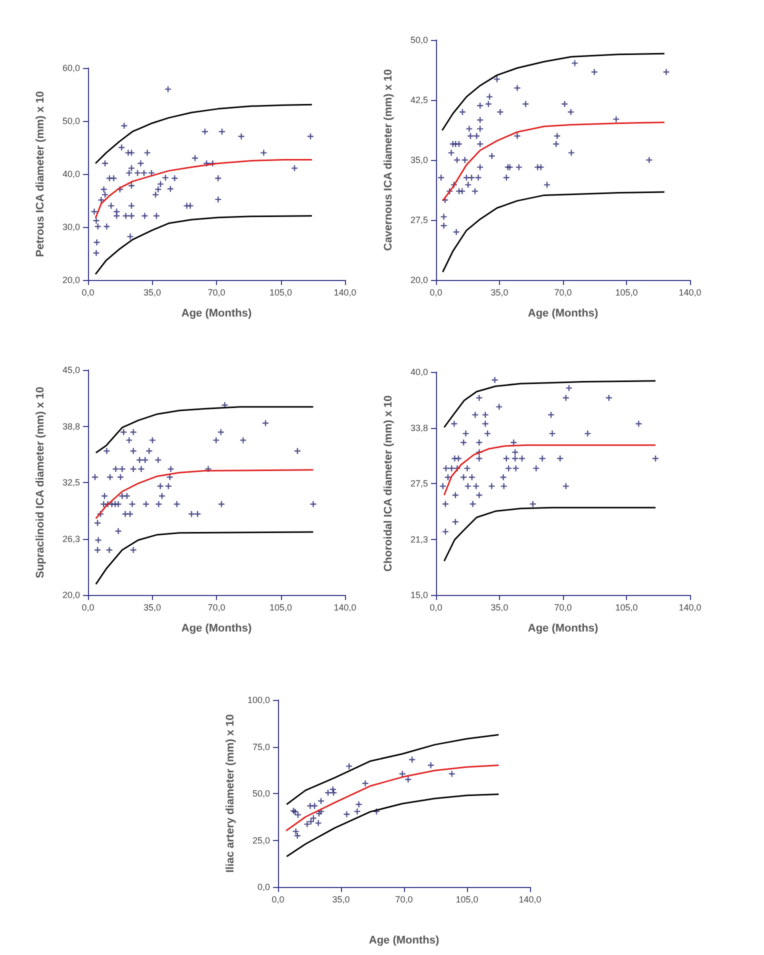 Image resolution: width=764 pixels, height=955 pixels. What do you see at coordinates (388, 483) in the screenshot?
I see `y-axis-title: Choroidal ICA diameter (mm) x 10` at bounding box center [388, 483].